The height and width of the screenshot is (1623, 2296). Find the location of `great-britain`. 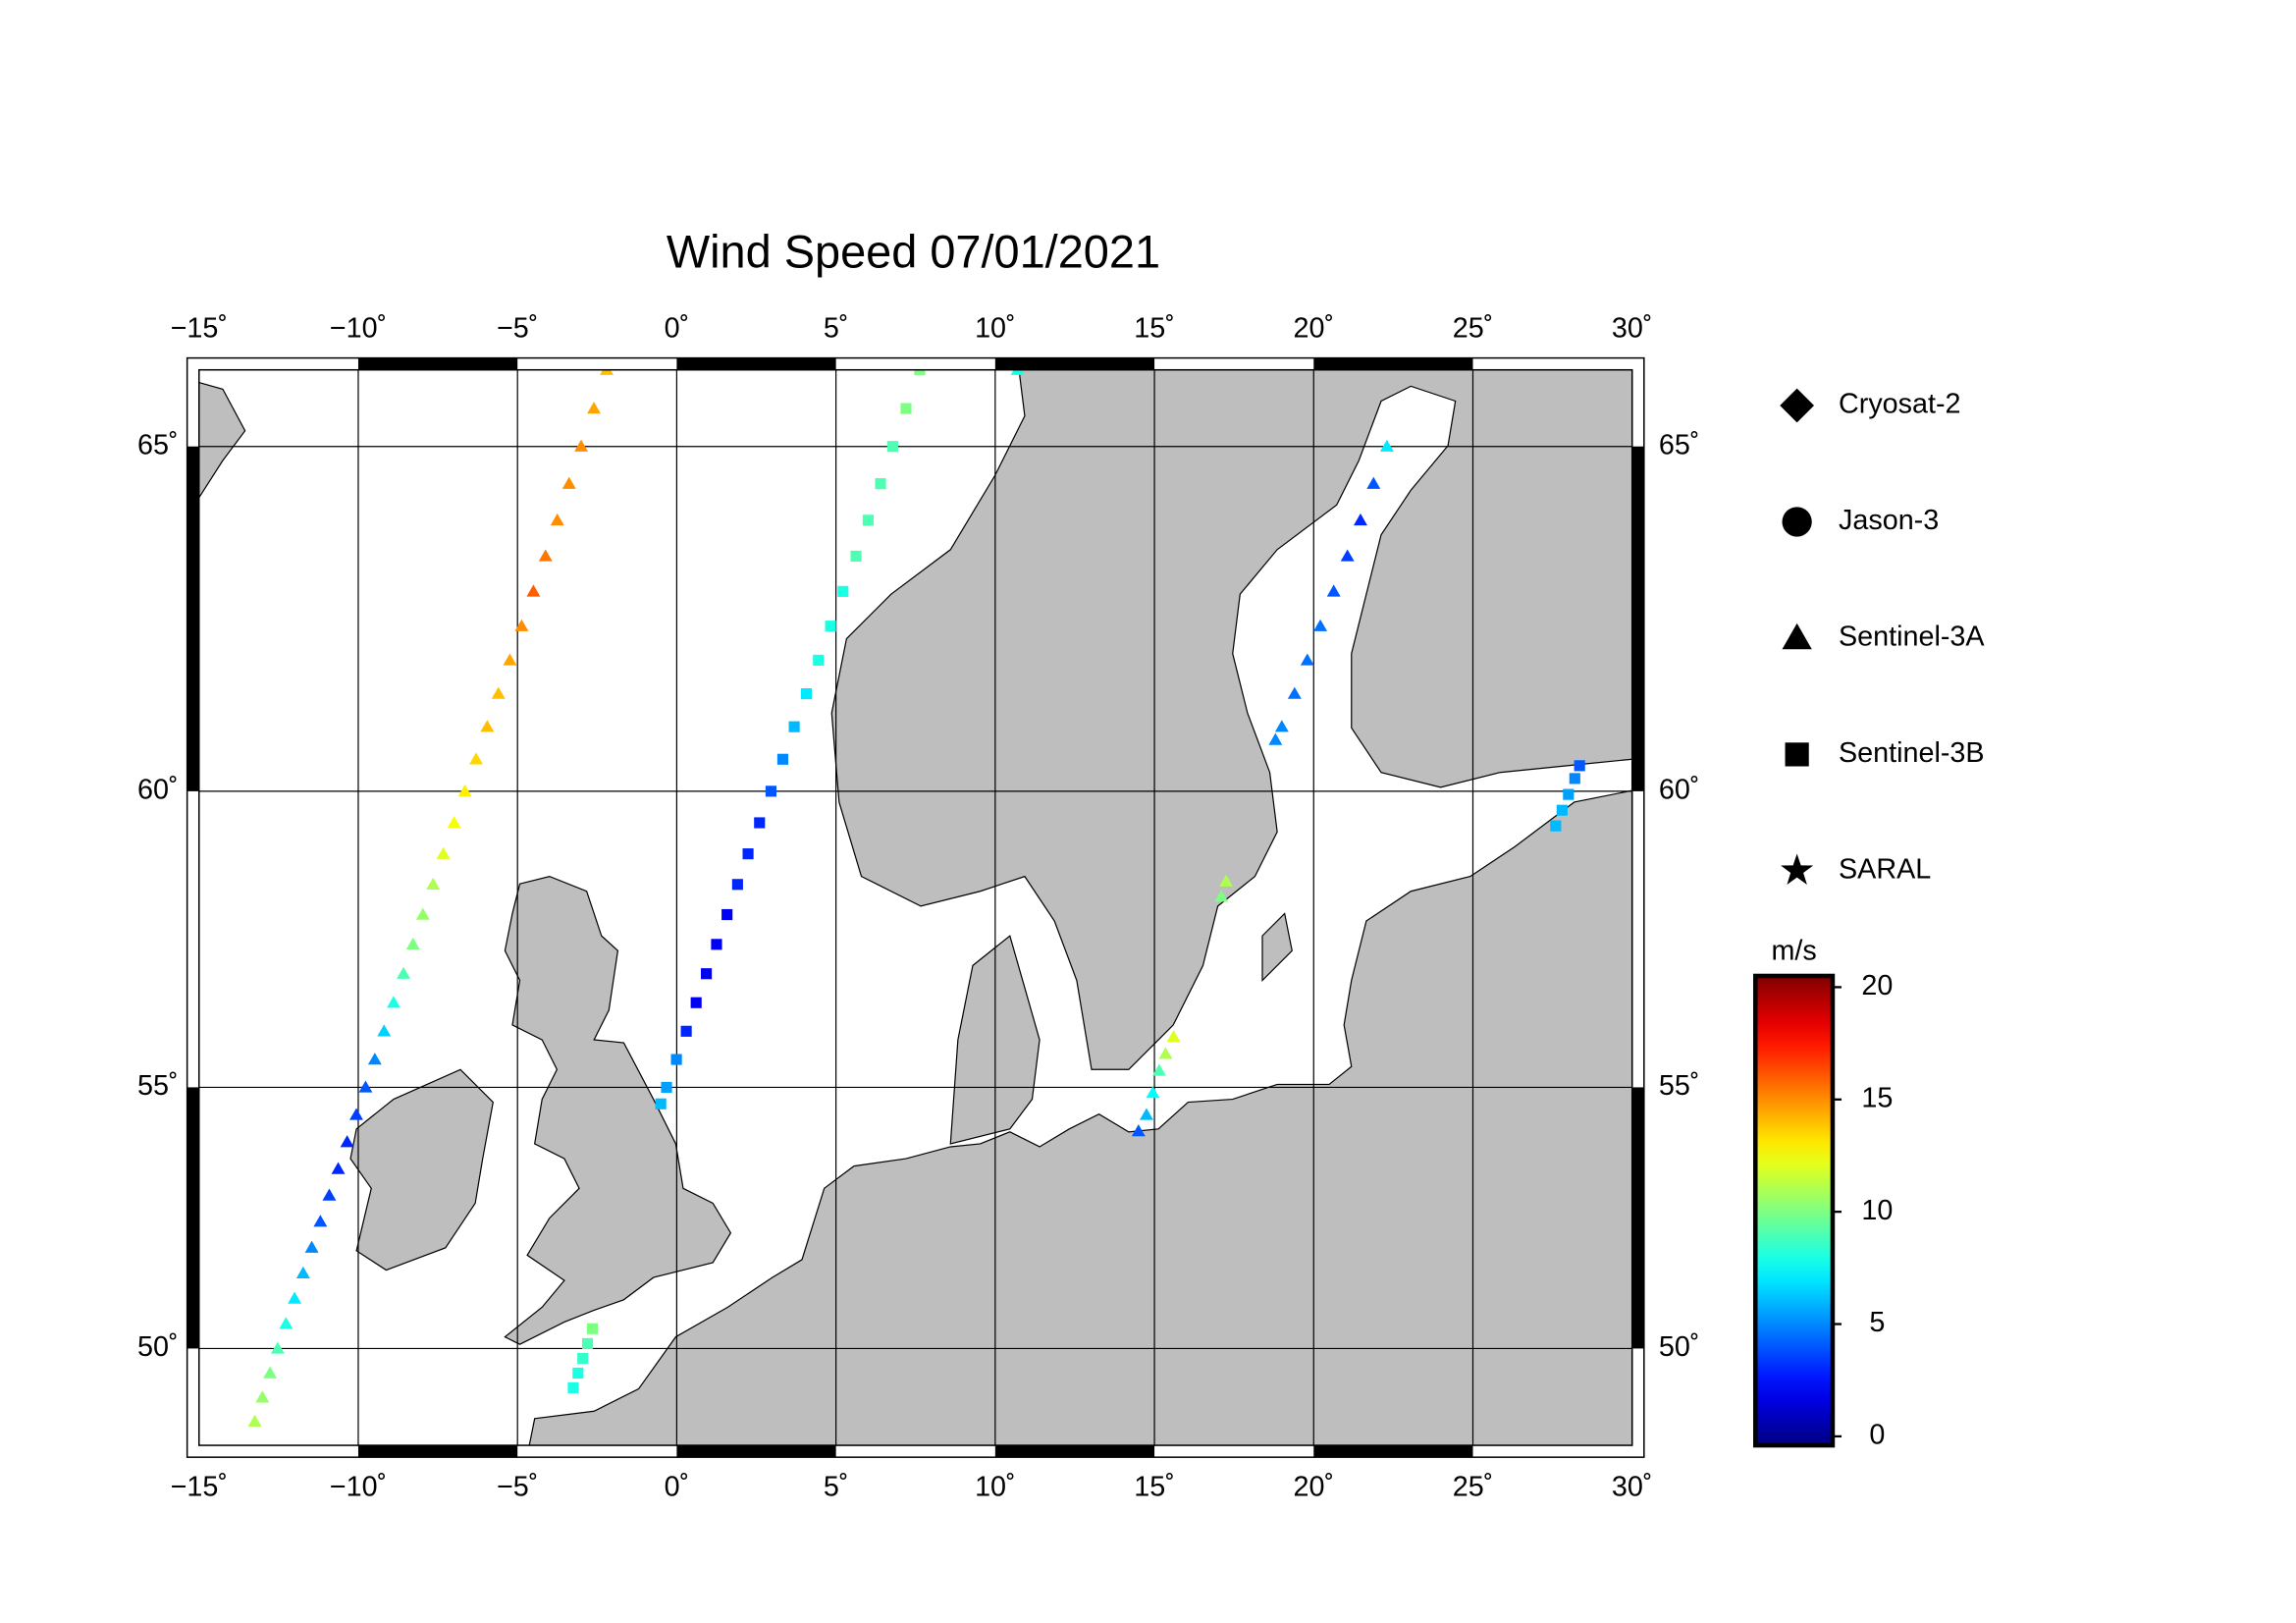

great-britain is located at coordinates (618, 1110).